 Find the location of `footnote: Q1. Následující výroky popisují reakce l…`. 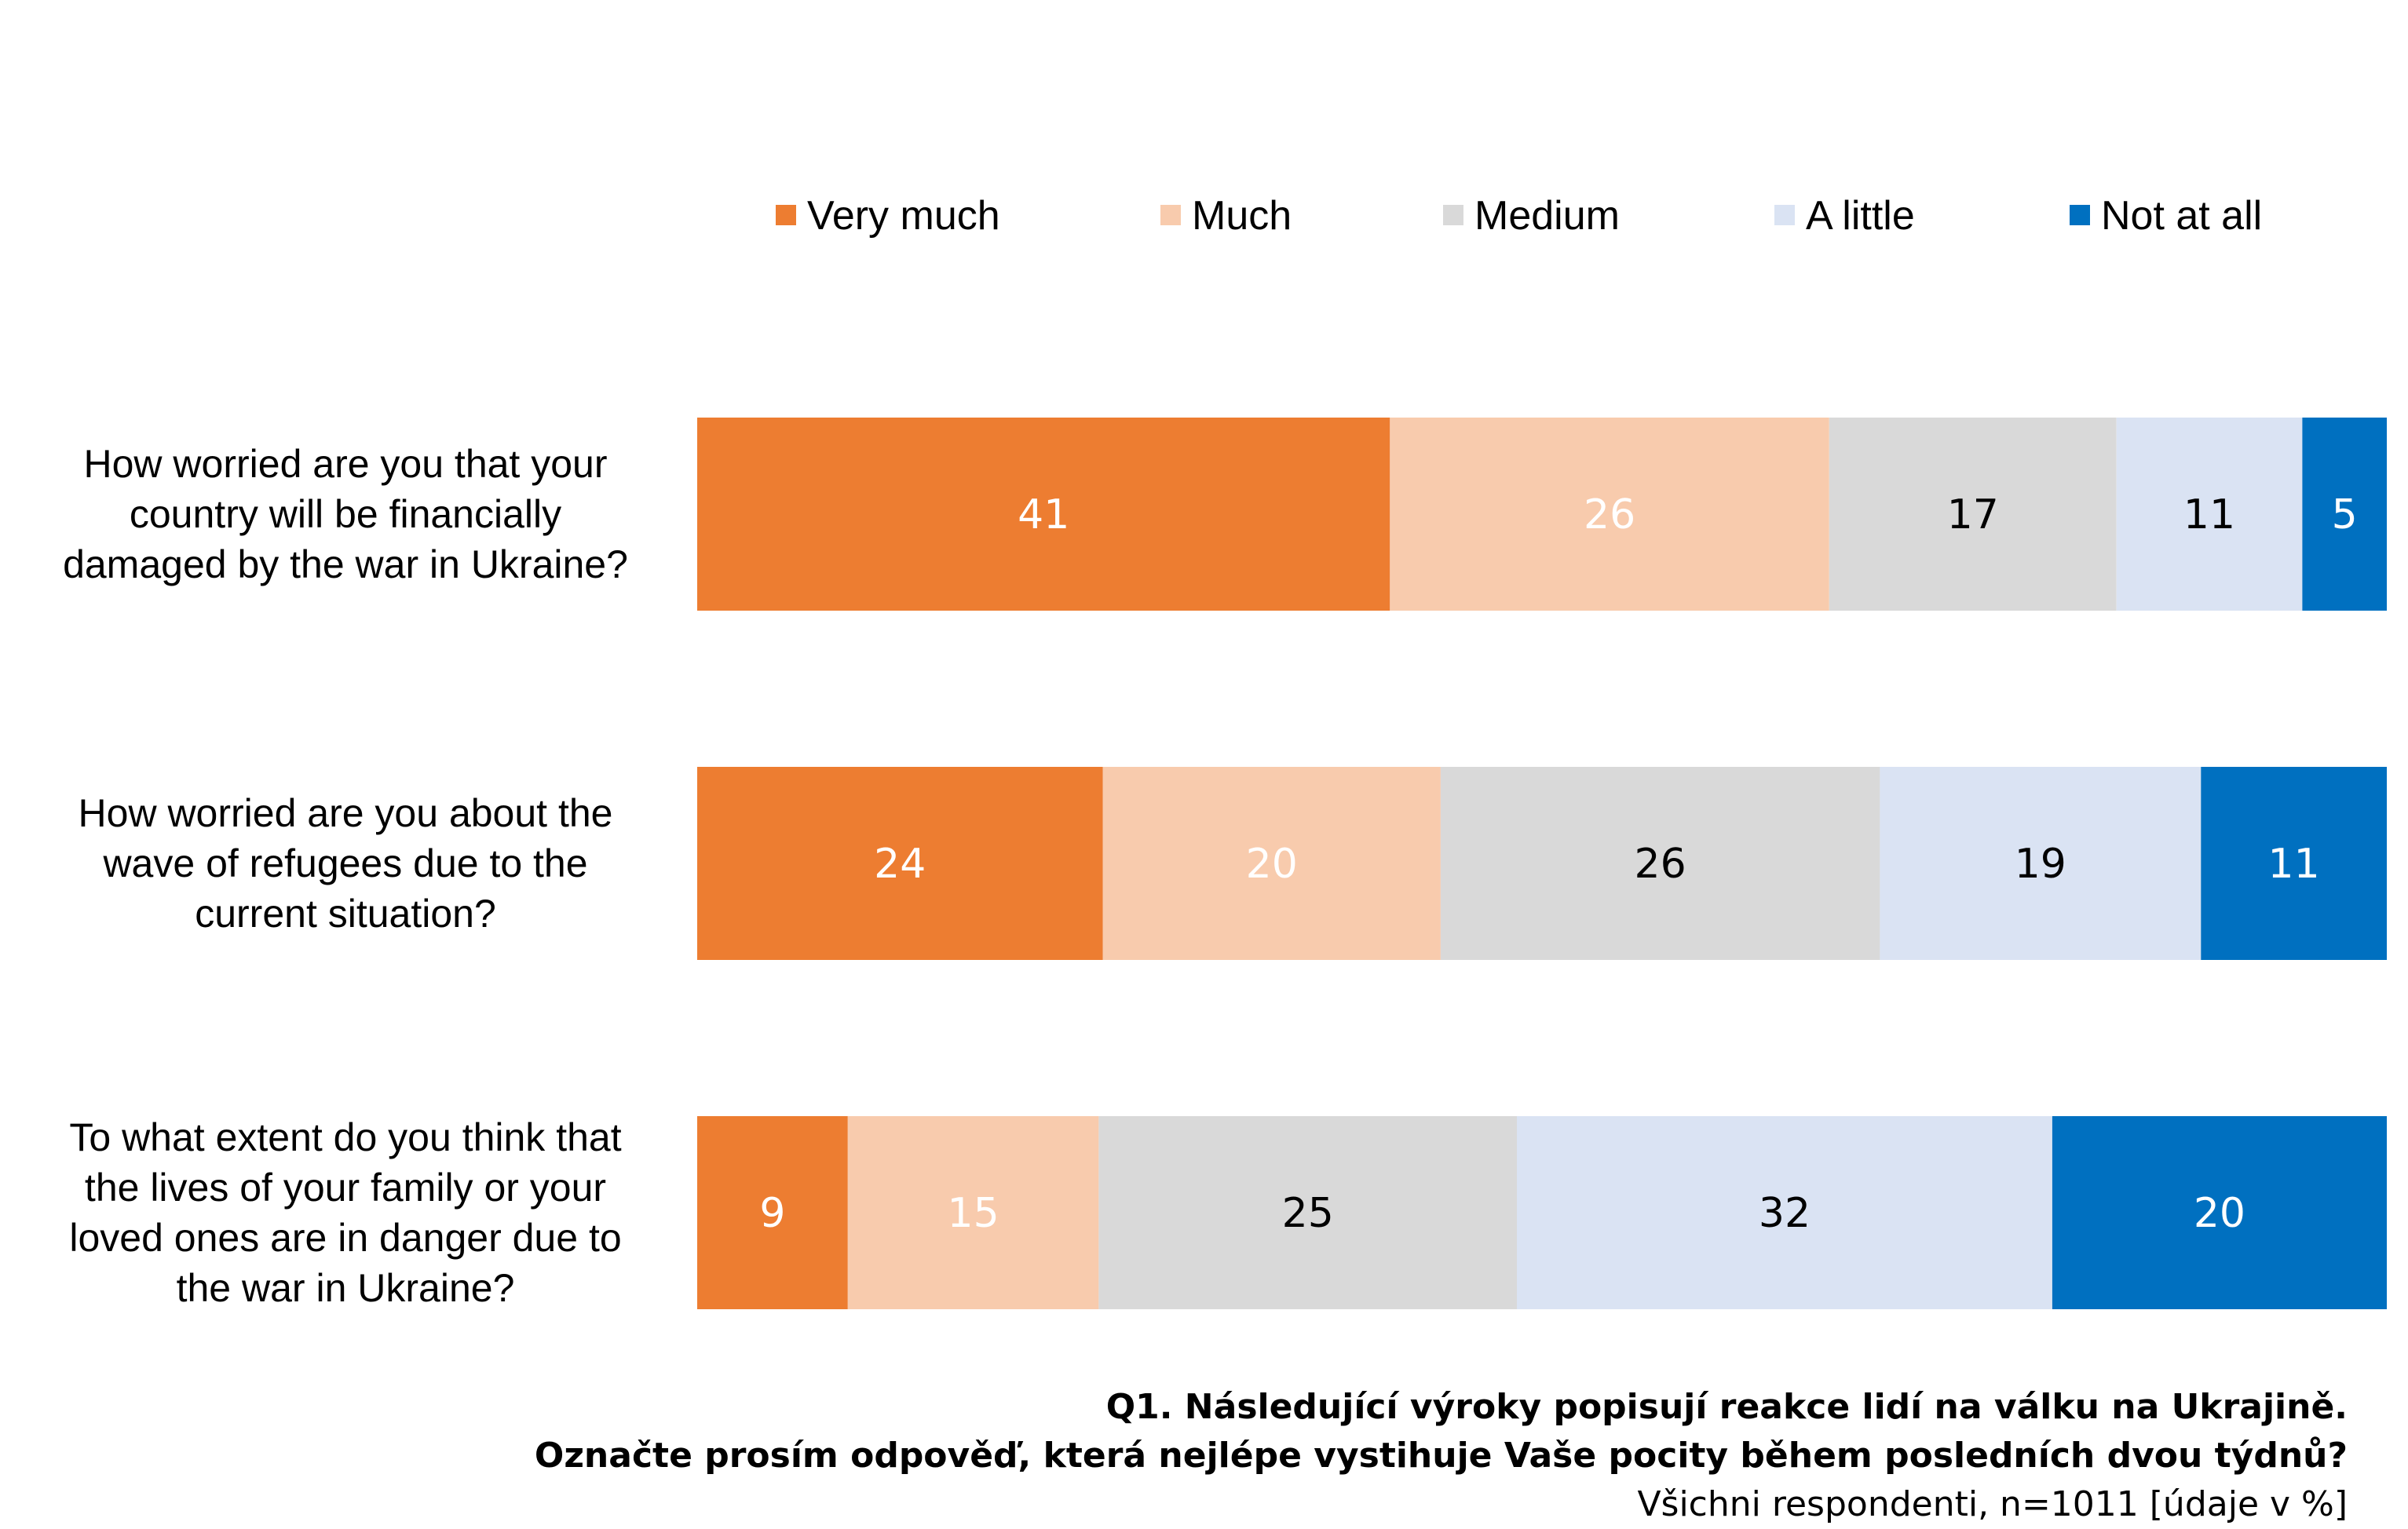

footnote: Q1. Následující výroky popisují reakce l… is located at coordinates (1441, 1456).